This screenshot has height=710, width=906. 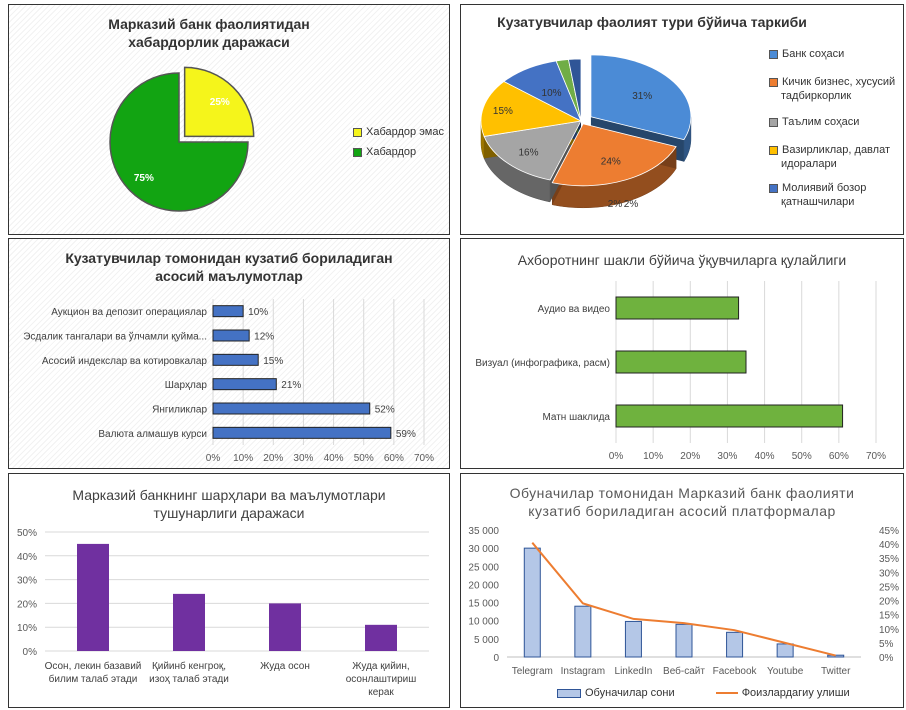 What do you see at coordinates (529, 153) in the screenshot?
I see `data-label: 16%` at bounding box center [529, 153].